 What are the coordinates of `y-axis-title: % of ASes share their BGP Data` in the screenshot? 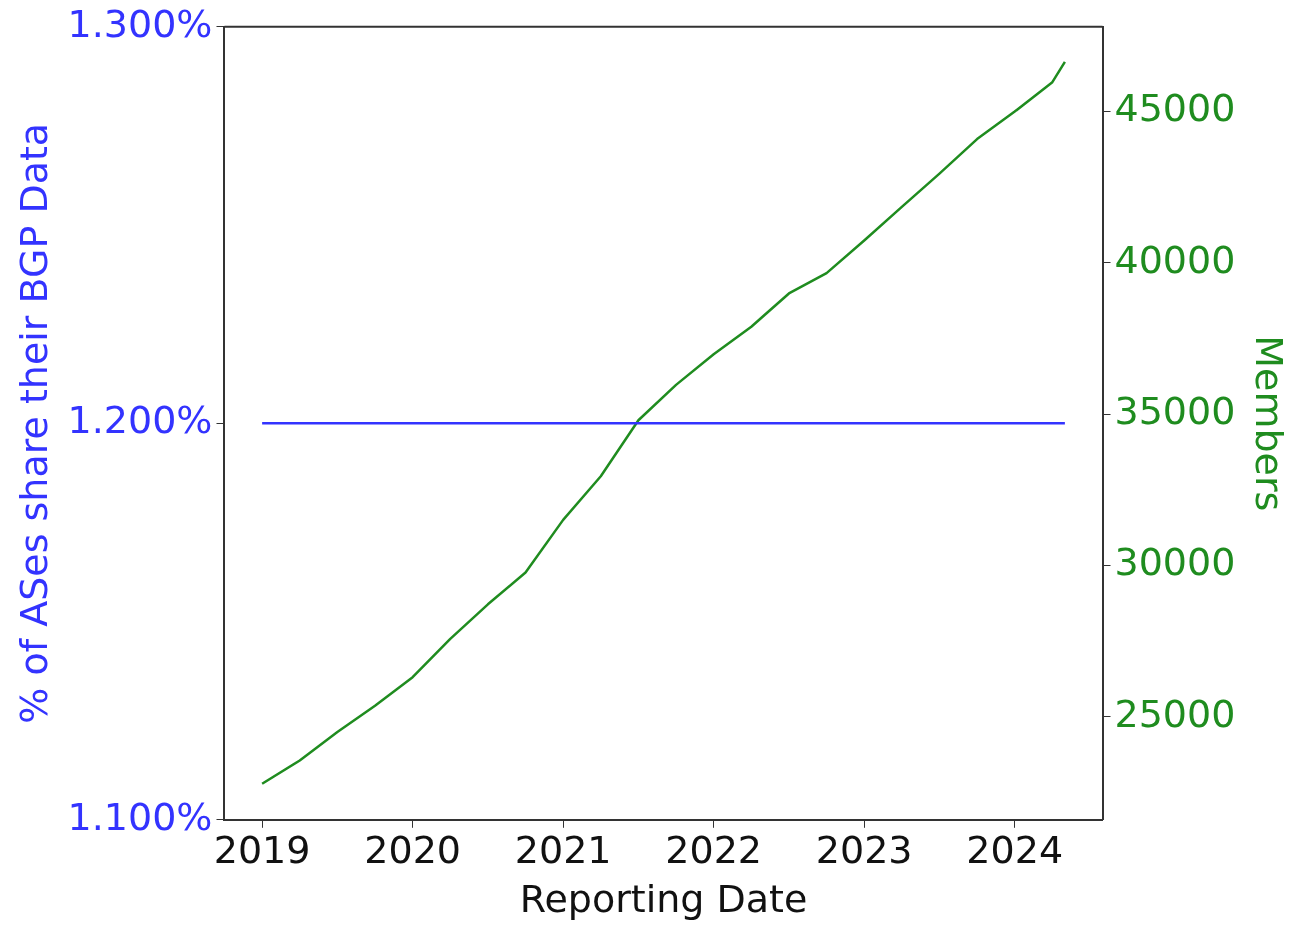 It's located at (33, 423).